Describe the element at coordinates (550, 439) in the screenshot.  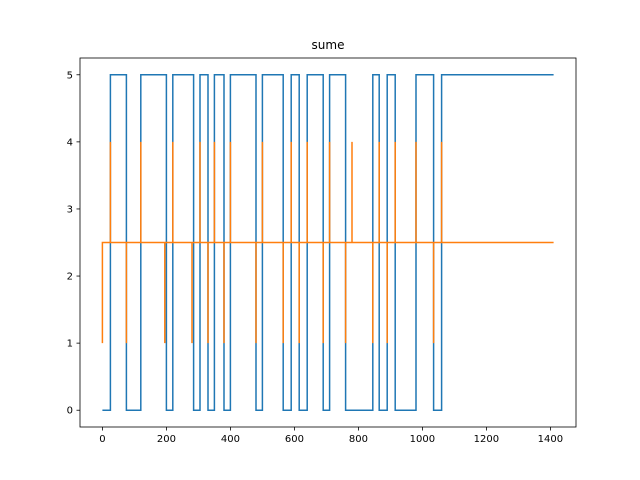
I see `x-tick-label: 1400` at that location.